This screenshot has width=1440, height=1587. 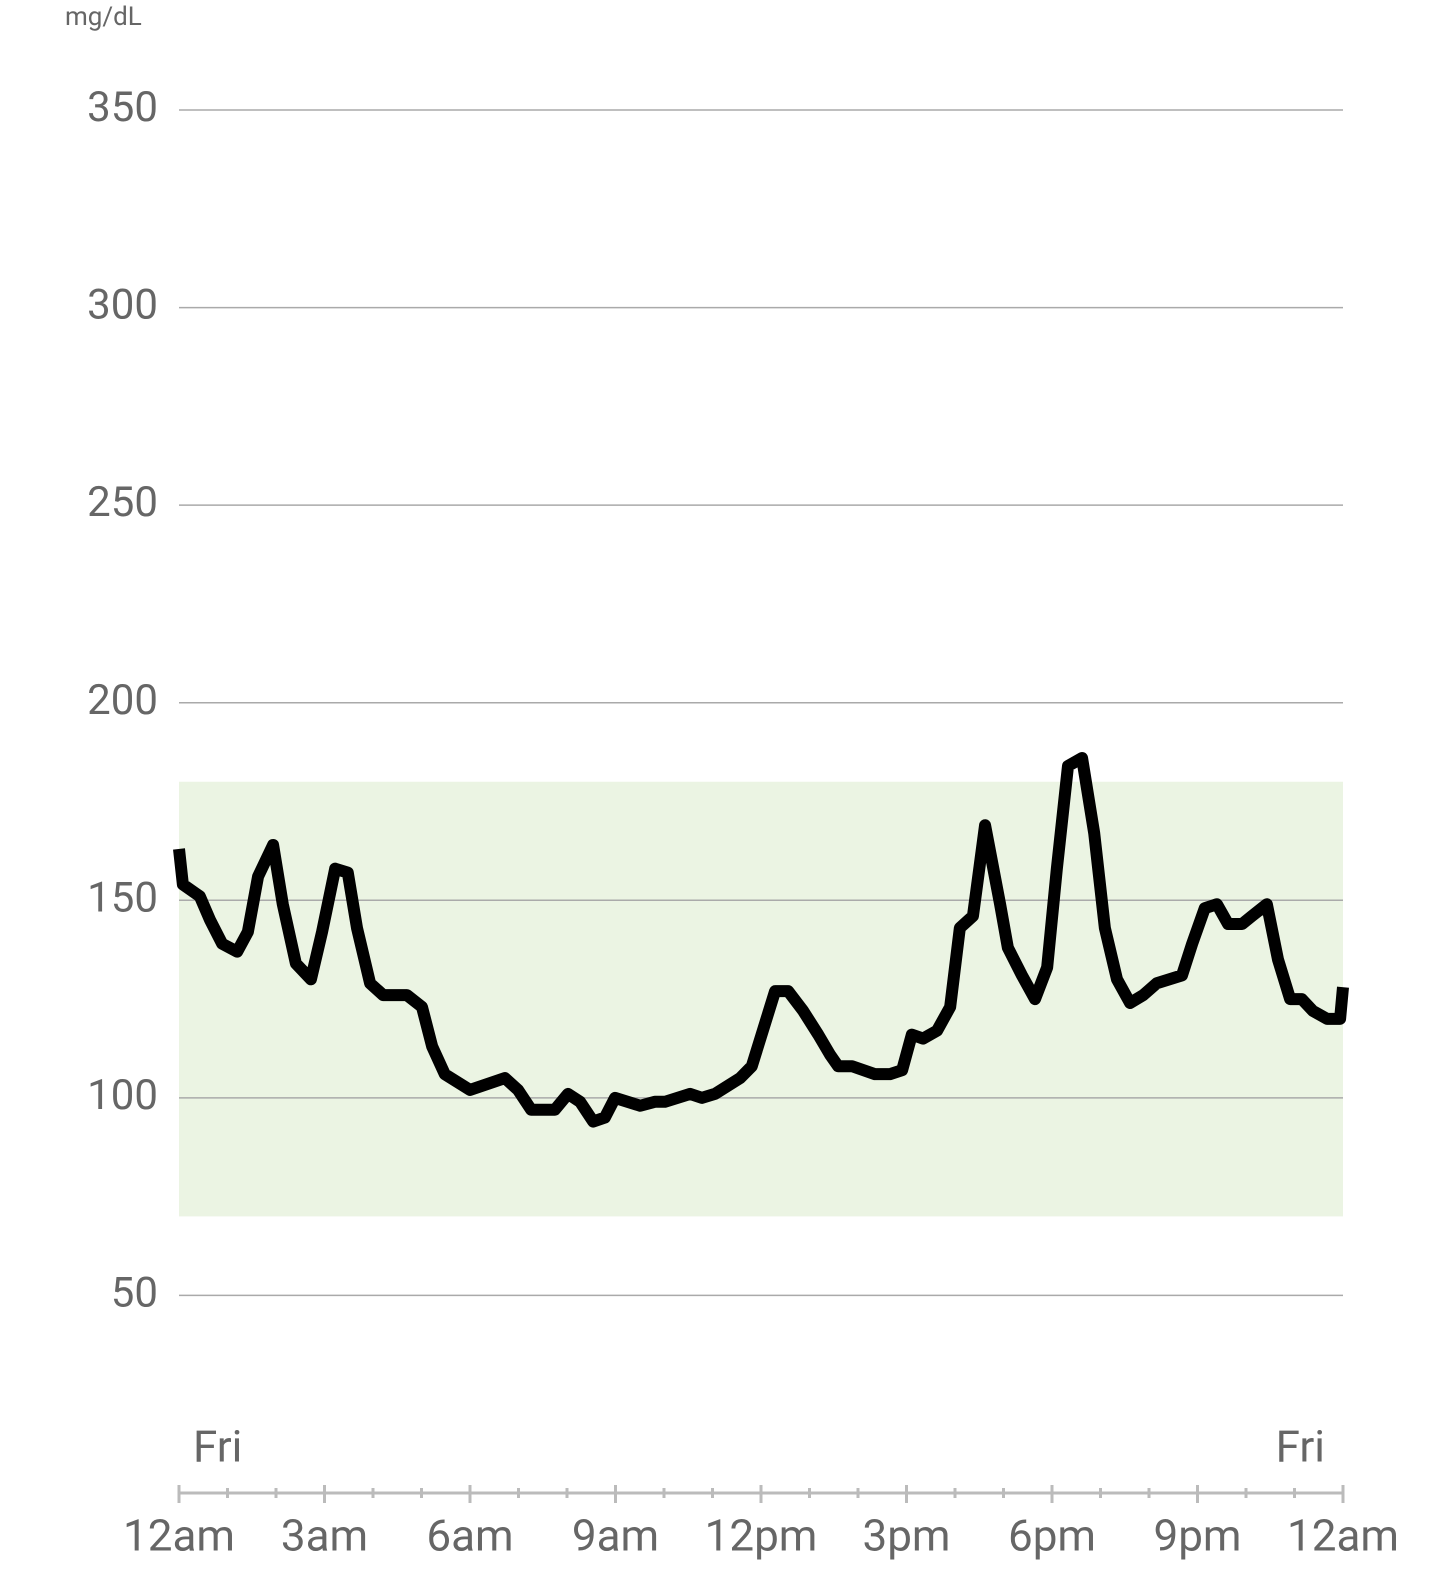 I want to click on y-tick-label: 350, so click(x=122, y=107).